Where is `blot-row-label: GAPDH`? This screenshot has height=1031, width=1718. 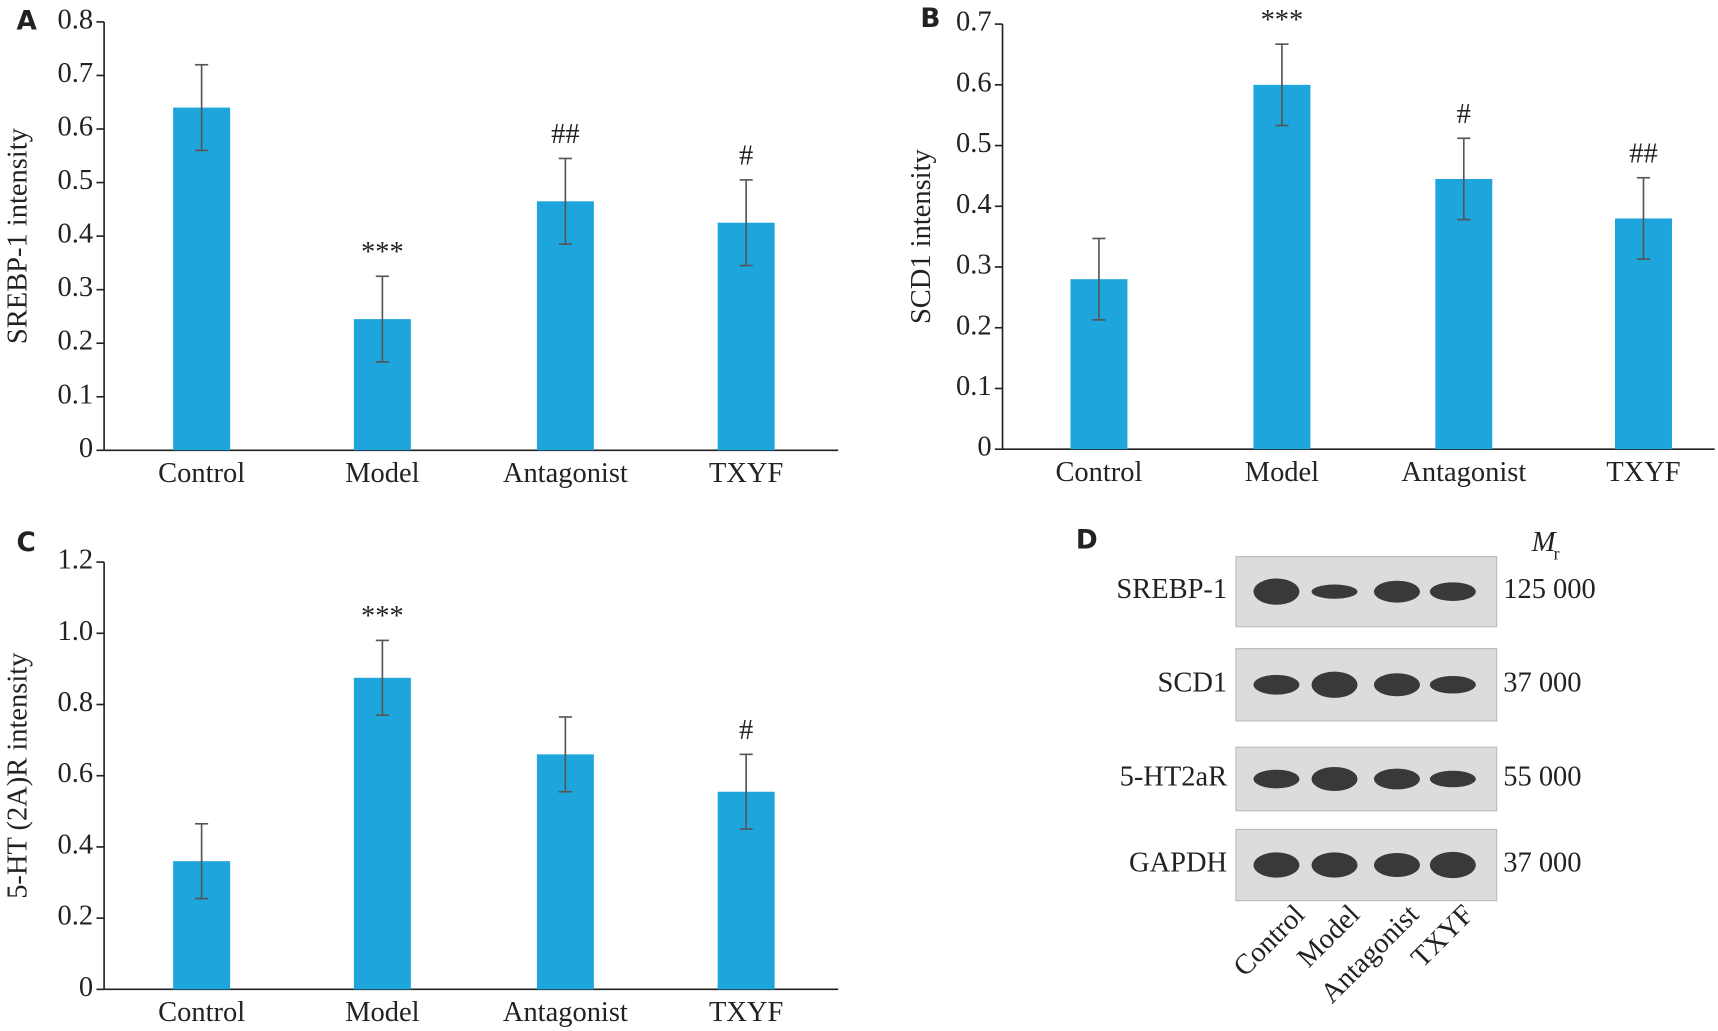
blot-row-label: GAPDH is located at coordinates (1178, 863).